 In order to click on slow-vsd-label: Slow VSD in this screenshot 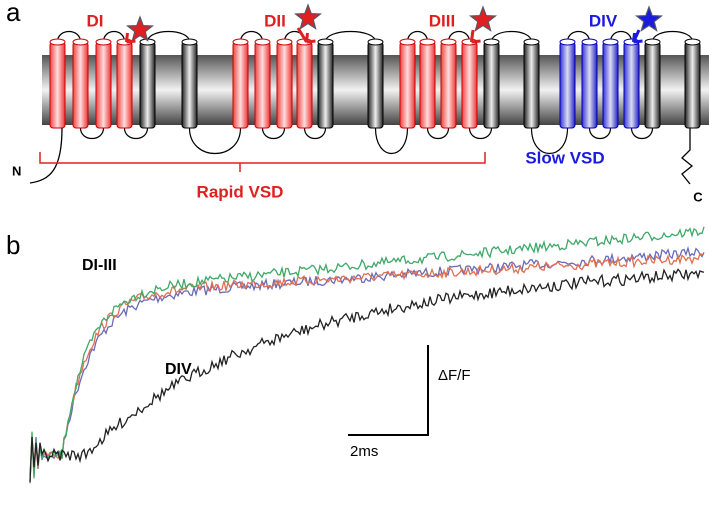, I will do `click(564, 157)`.